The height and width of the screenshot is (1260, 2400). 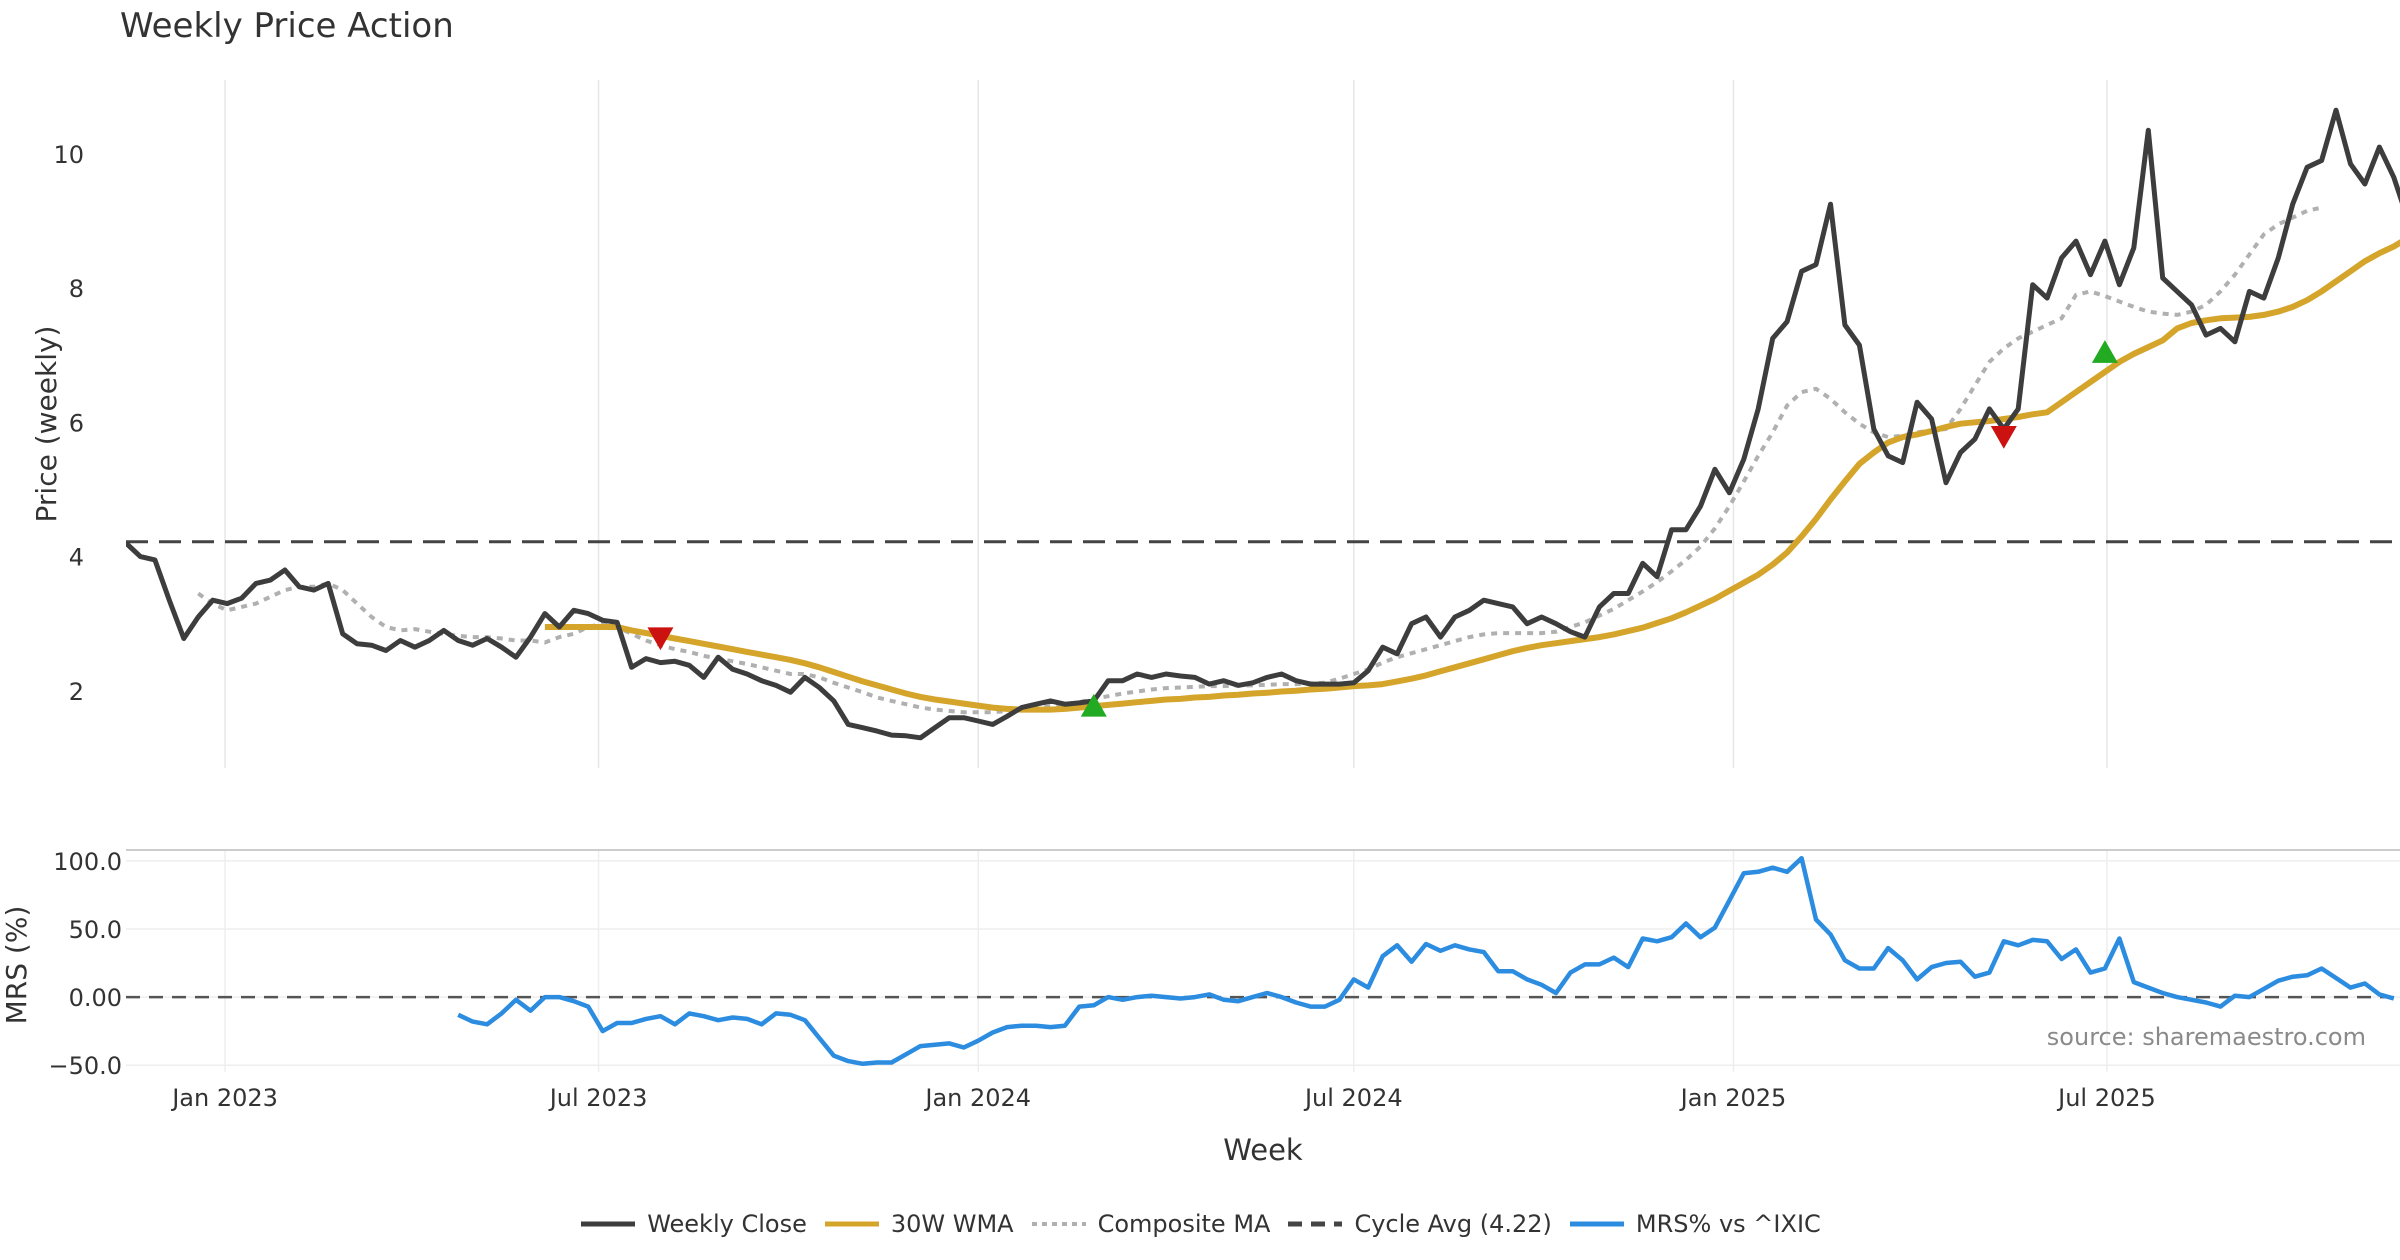 What do you see at coordinates (2106, 1098) in the screenshot?
I see `x-tick-label: Jul 2025` at bounding box center [2106, 1098].